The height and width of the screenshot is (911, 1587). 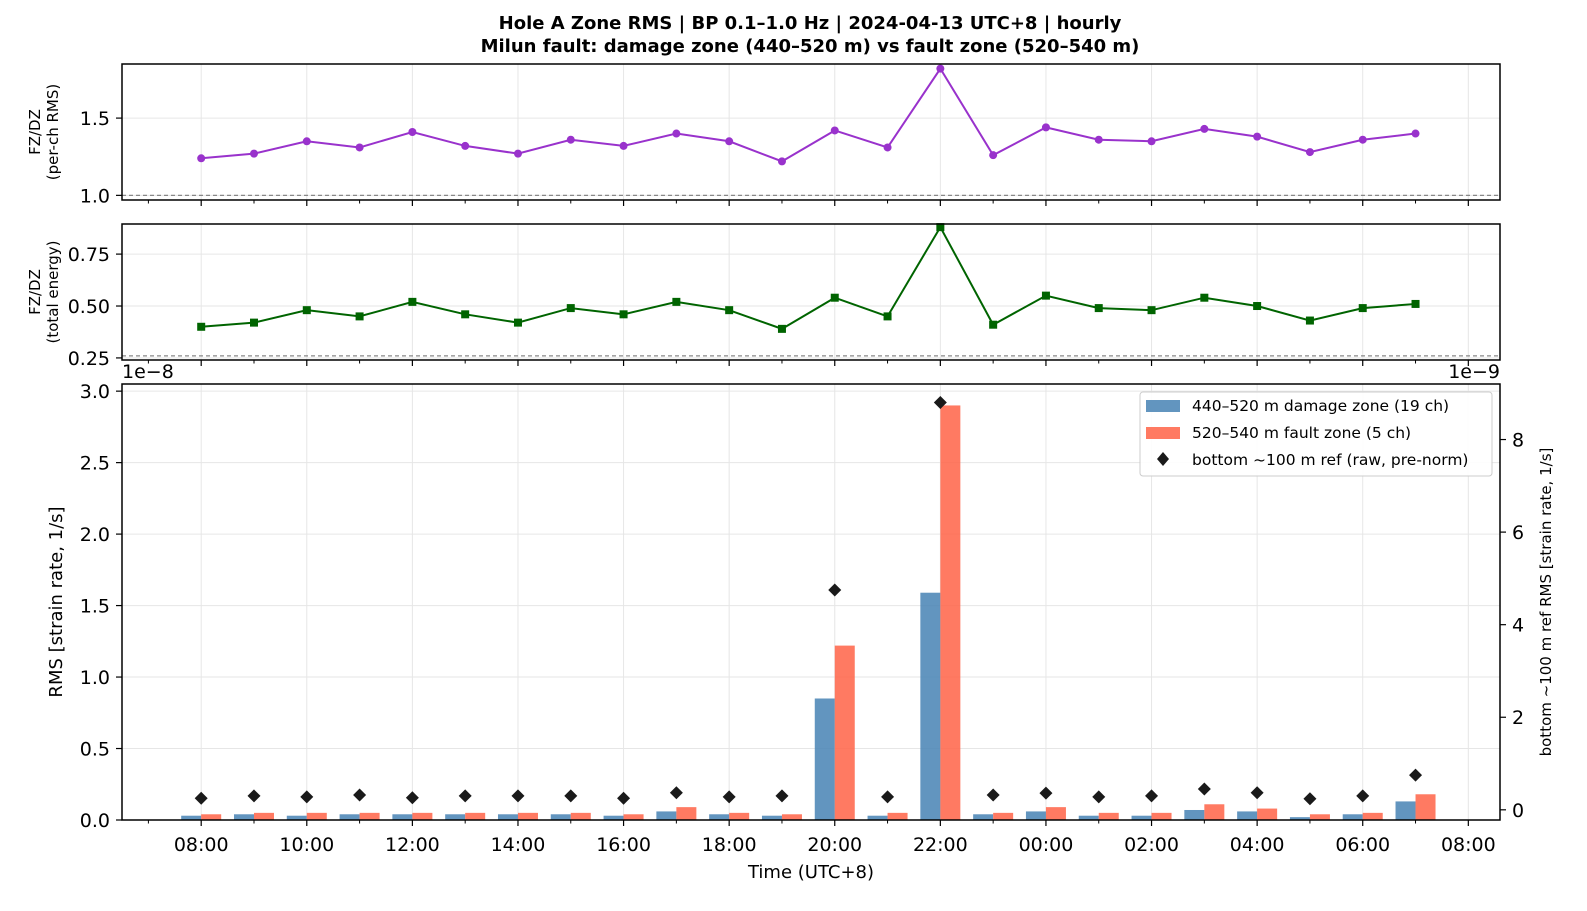 I want to click on y-tick-label: 3.0, so click(x=95, y=392).